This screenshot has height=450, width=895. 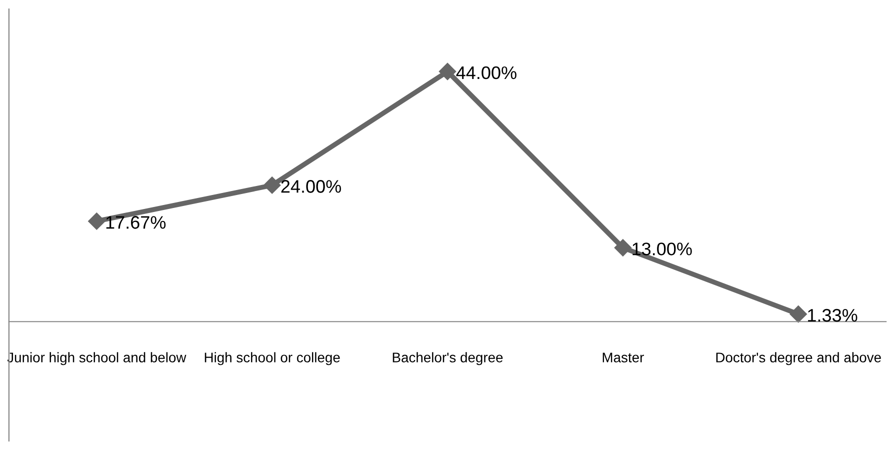 I want to click on x-tick-label: Junior high school and below, so click(x=96, y=359).